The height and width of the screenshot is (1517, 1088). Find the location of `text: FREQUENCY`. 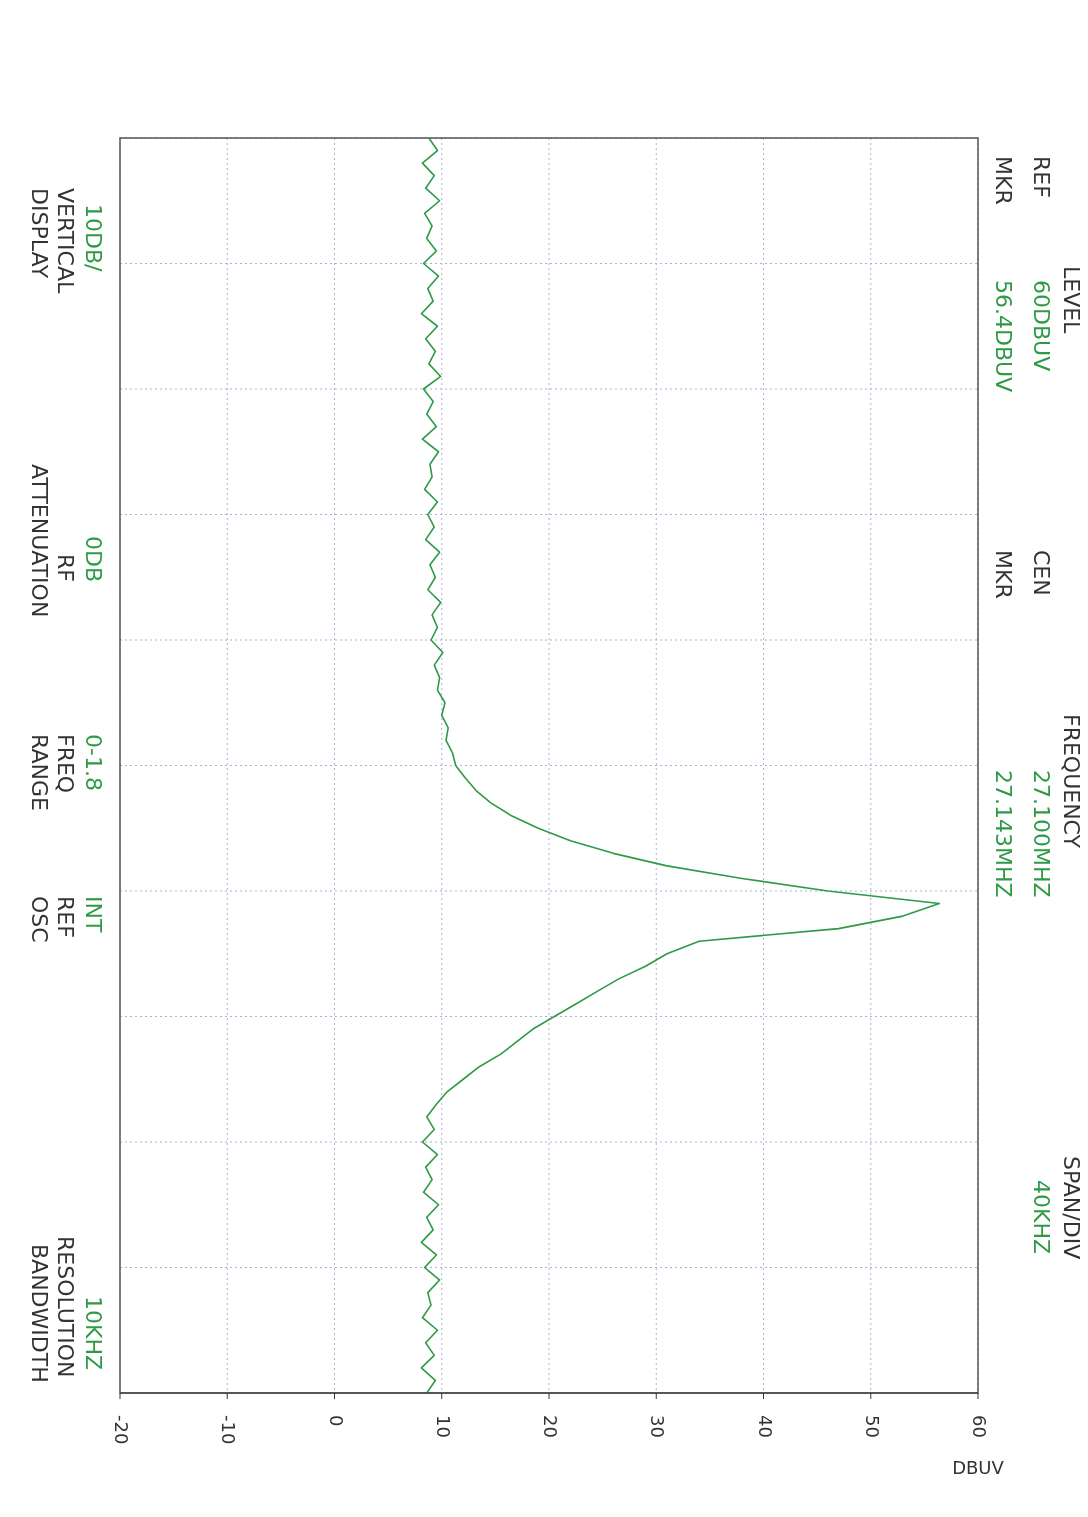

text: FREQUENCY is located at coordinates (1071, 781).